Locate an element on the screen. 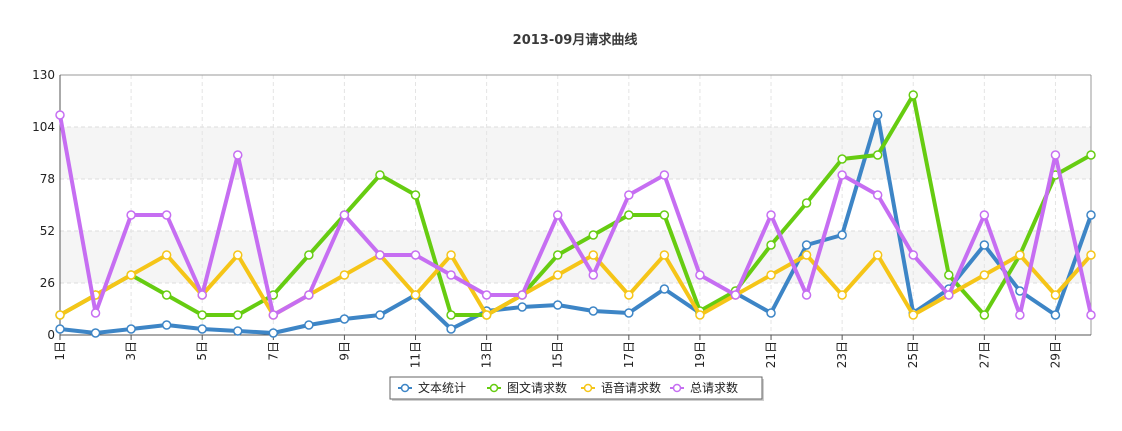 The width and height of the screenshot is (1122, 431). legend-label: 语音请求数 is located at coordinates (631, 387).